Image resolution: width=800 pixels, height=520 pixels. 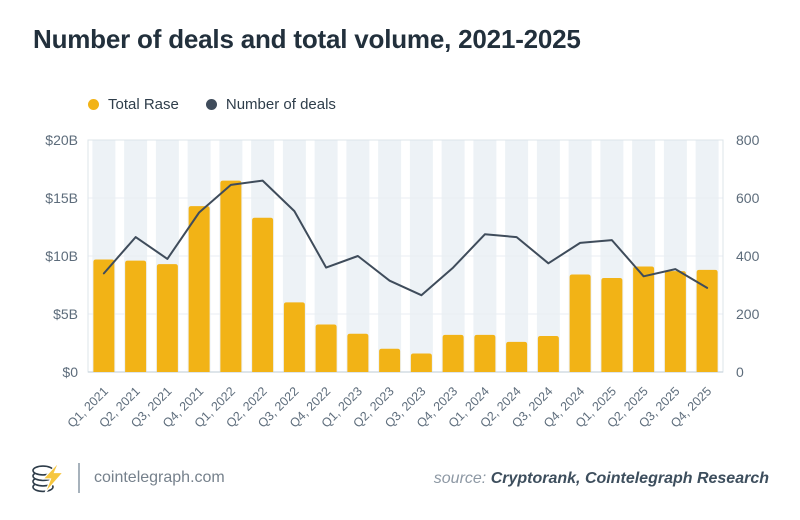 What do you see at coordinates (390, 360) in the screenshot?
I see `bar-q2-2023` at bounding box center [390, 360].